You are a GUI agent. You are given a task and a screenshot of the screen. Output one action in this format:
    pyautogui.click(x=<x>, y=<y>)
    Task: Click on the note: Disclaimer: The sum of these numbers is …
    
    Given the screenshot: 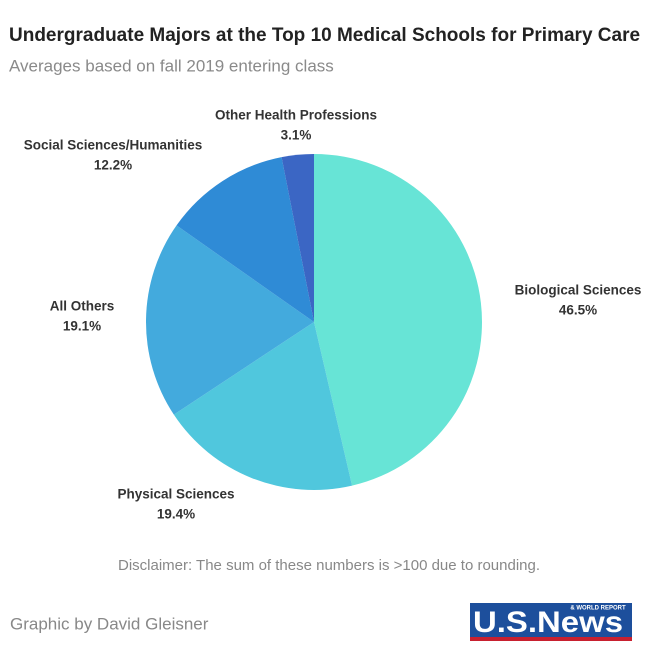 What is the action you would take?
    pyautogui.click(x=329, y=565)
    